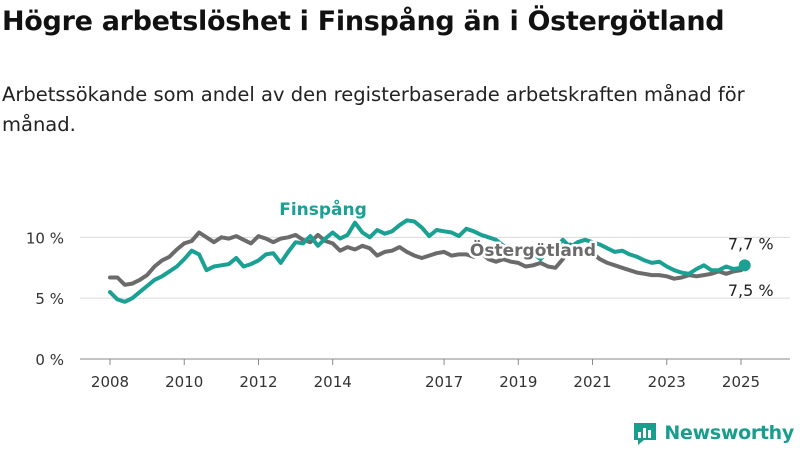 The height and width of the screenshot is (450, 800). I want to click on series-labels: 7,7 % 7,5 % Finspång Östergötland, so click(525, 248).